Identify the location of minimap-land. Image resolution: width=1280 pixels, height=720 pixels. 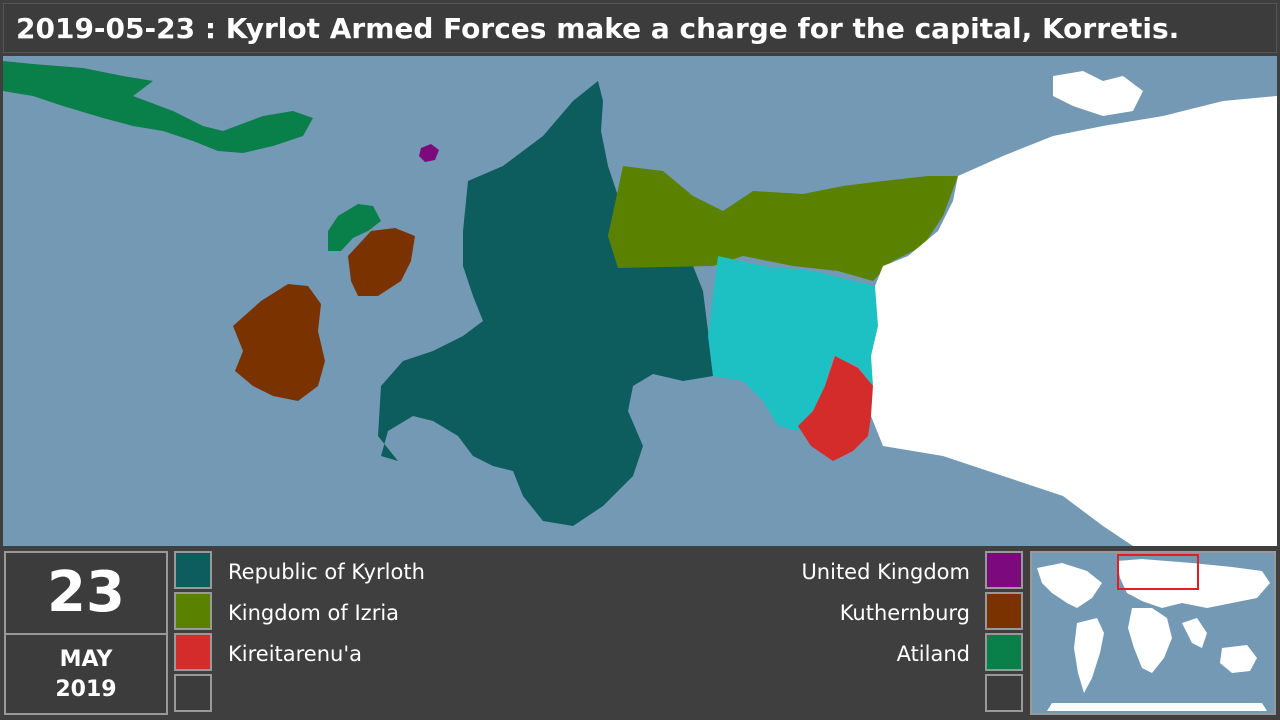
(1153, 635).